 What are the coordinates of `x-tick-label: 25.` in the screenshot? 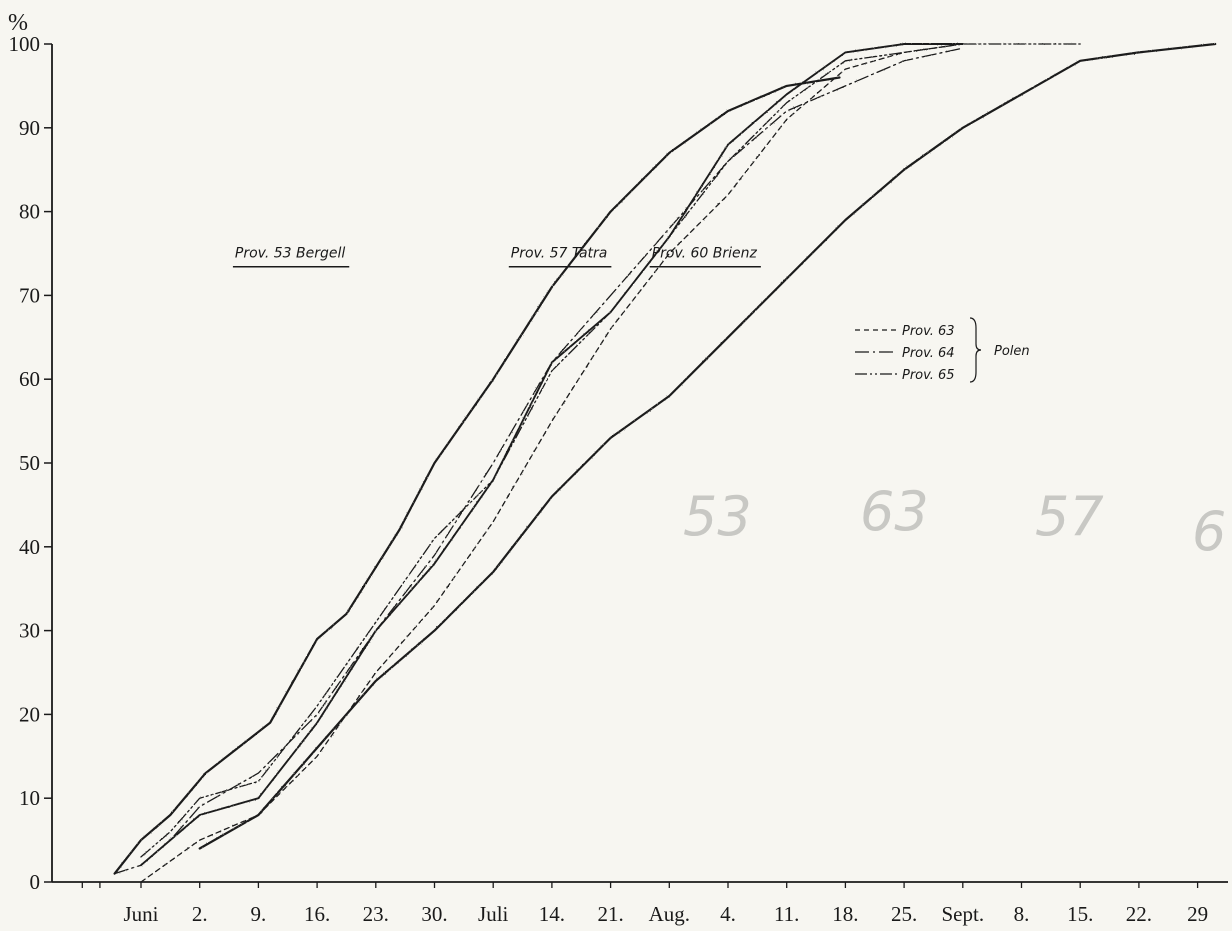 It's located at (904, 914).